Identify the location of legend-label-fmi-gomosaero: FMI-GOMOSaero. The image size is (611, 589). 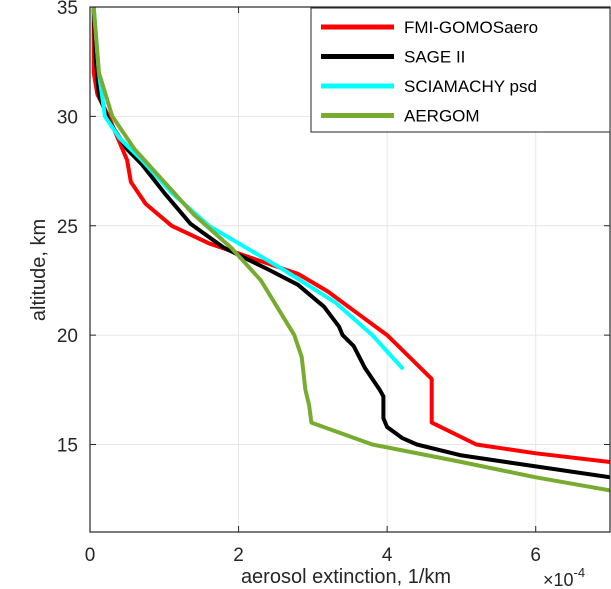
(471, 27).